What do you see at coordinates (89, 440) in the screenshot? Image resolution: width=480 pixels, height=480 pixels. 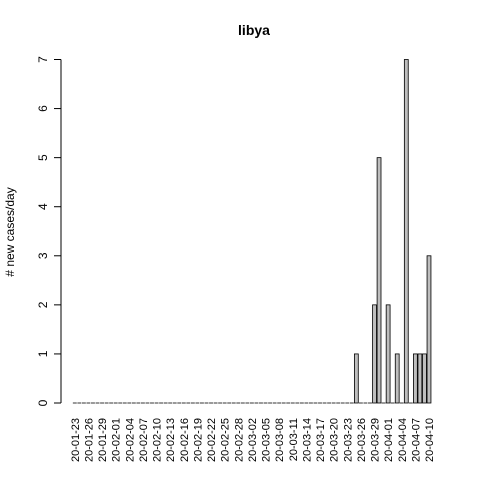 I see `x-tick-label: 20-01-26` at bounding box center [89, 440].